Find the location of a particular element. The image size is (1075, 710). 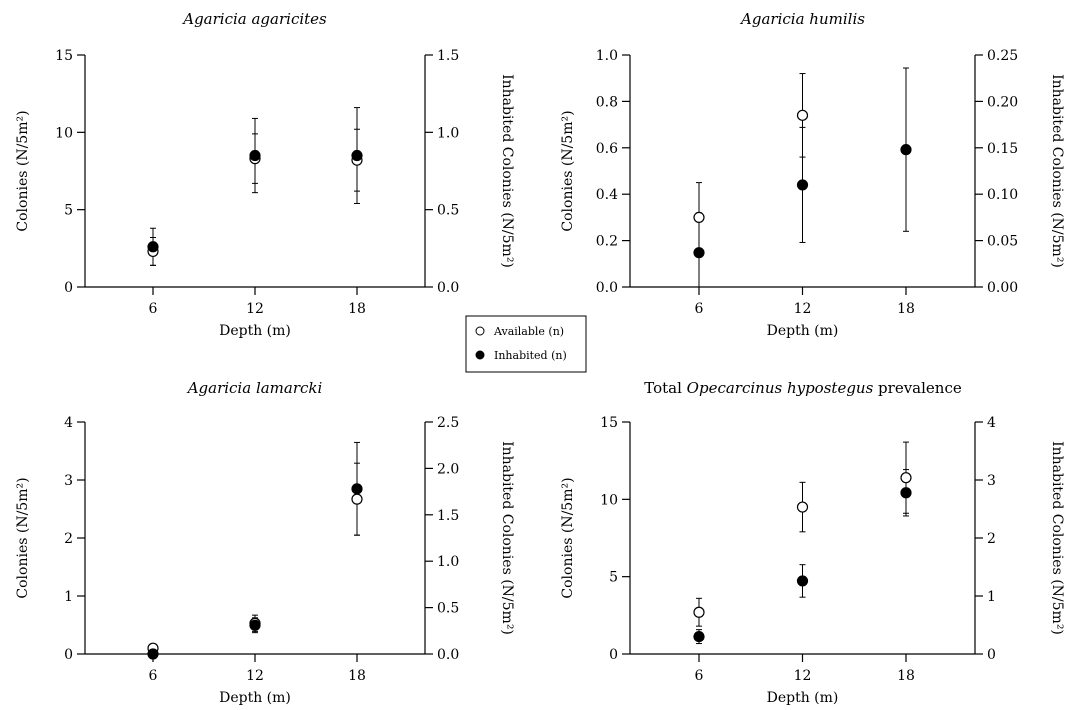

chart-title-part: prevalence is located at coordinates (917, 388).